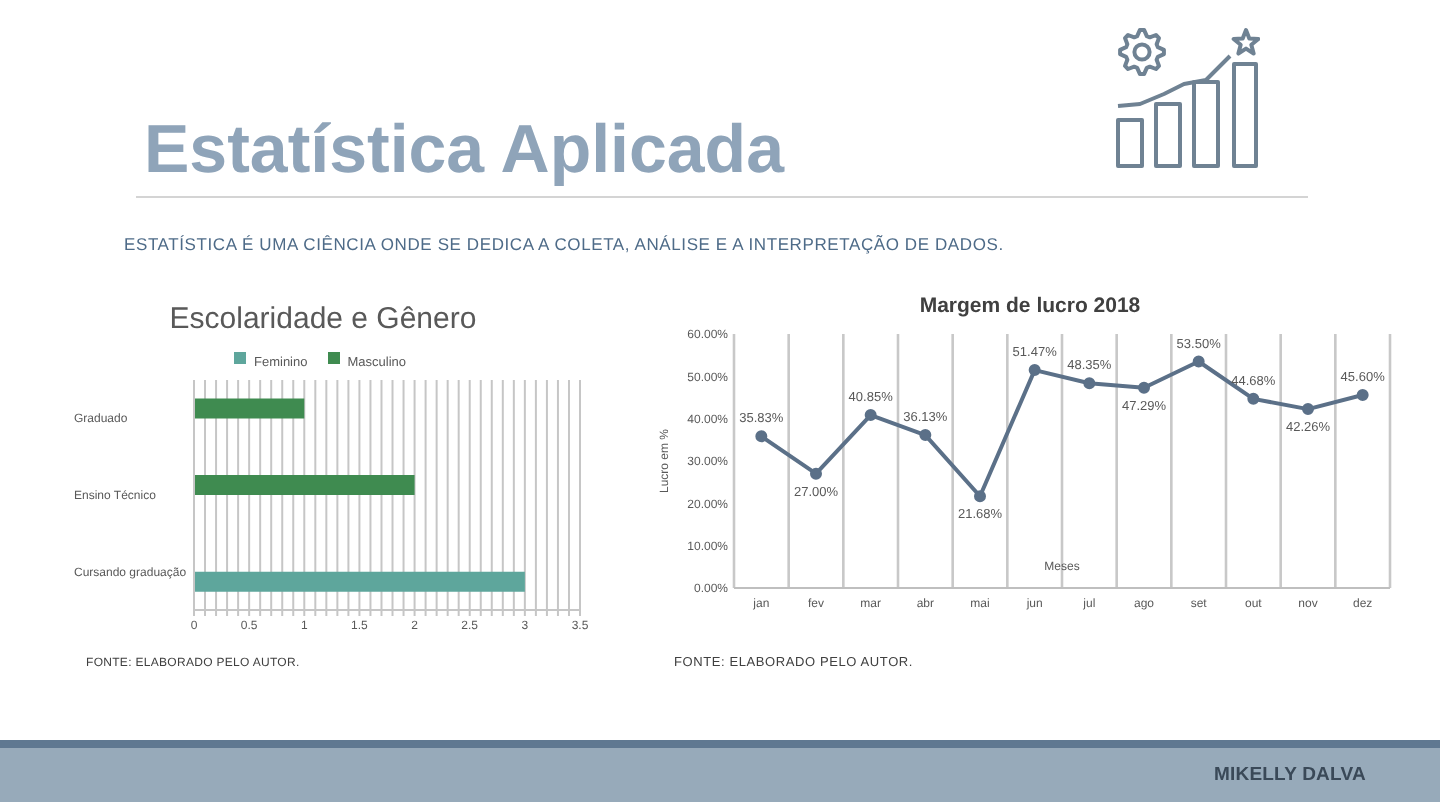 The height and width of the screenshot is (810, 1440). Describe the element at coordinates (323, 320) in the screenshot. I see `chart-title: Escolaridade e Gênero` at that location.